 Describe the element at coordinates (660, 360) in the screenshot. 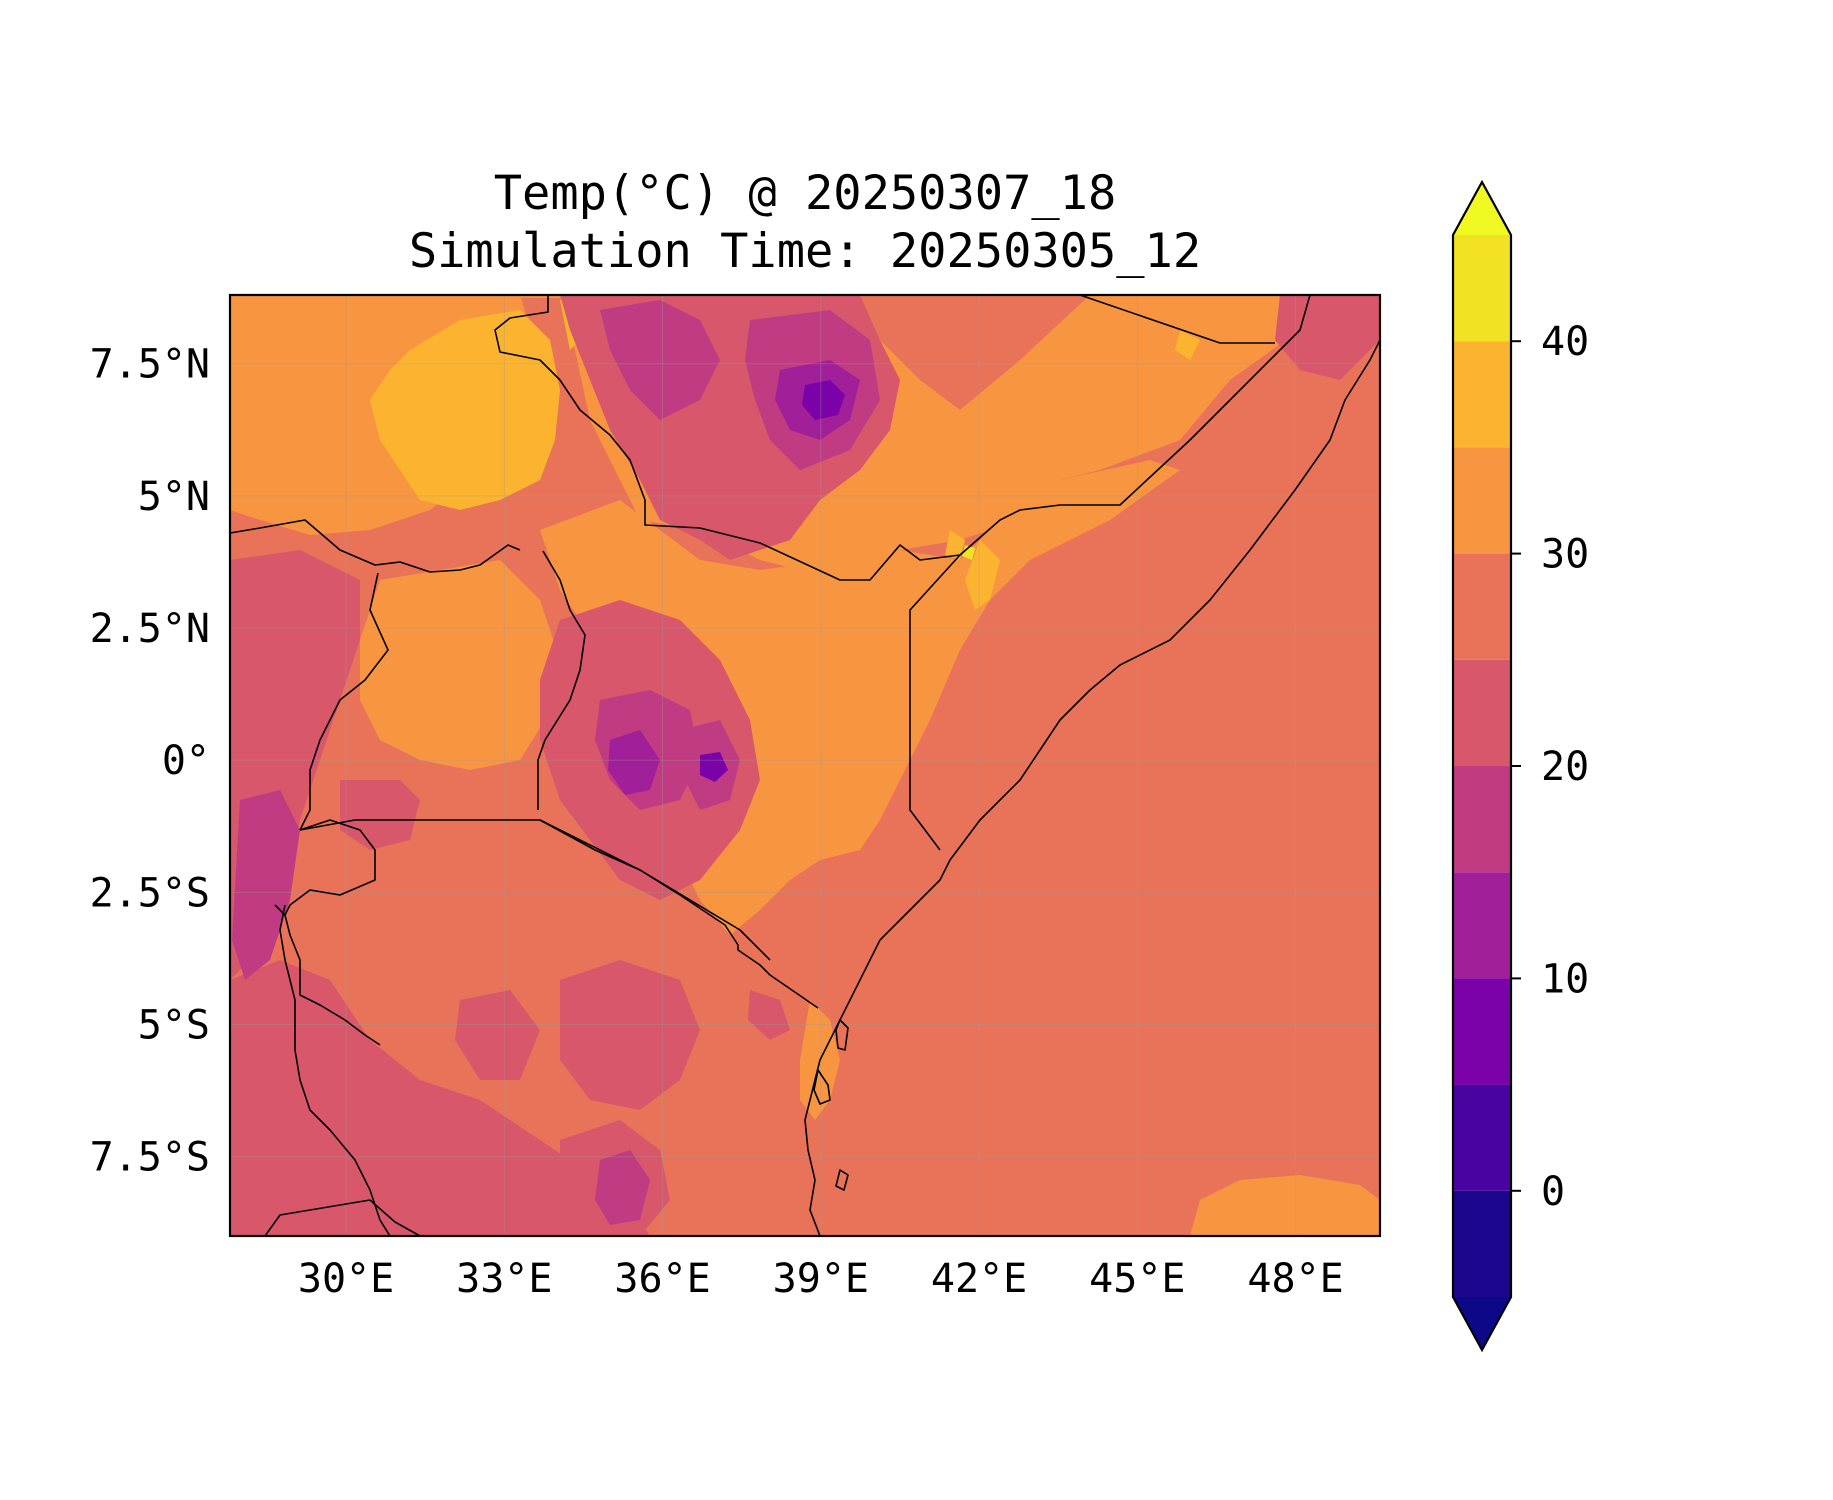

I see `contour-15-20-ethiopia` at that location.